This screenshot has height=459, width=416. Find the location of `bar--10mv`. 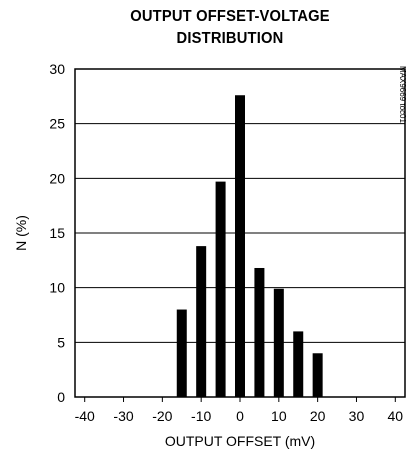

bar--10mv is located at coordinates (201, 321).